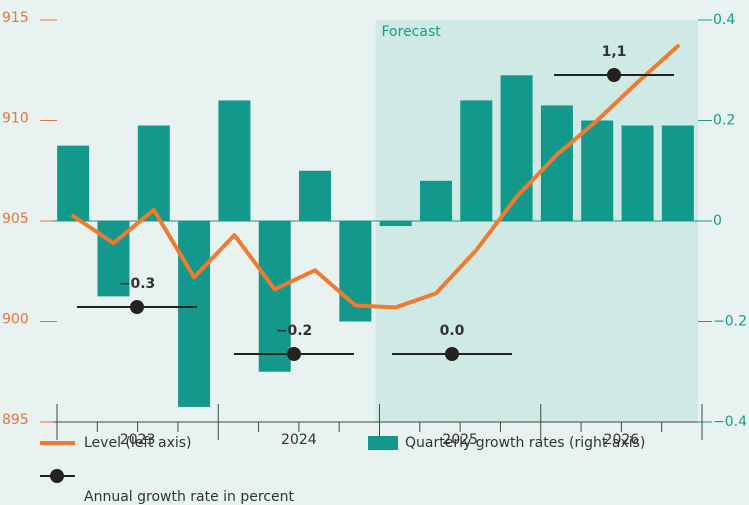  I want to click on legend-annual-dot, so click(57, 476).